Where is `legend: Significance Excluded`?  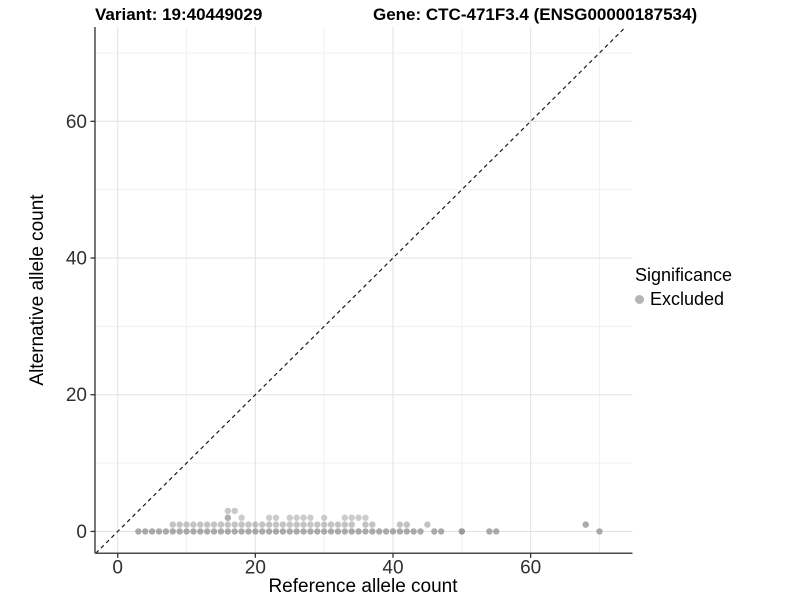 legend: Significance Excluded is located at coordinates (683, 287).